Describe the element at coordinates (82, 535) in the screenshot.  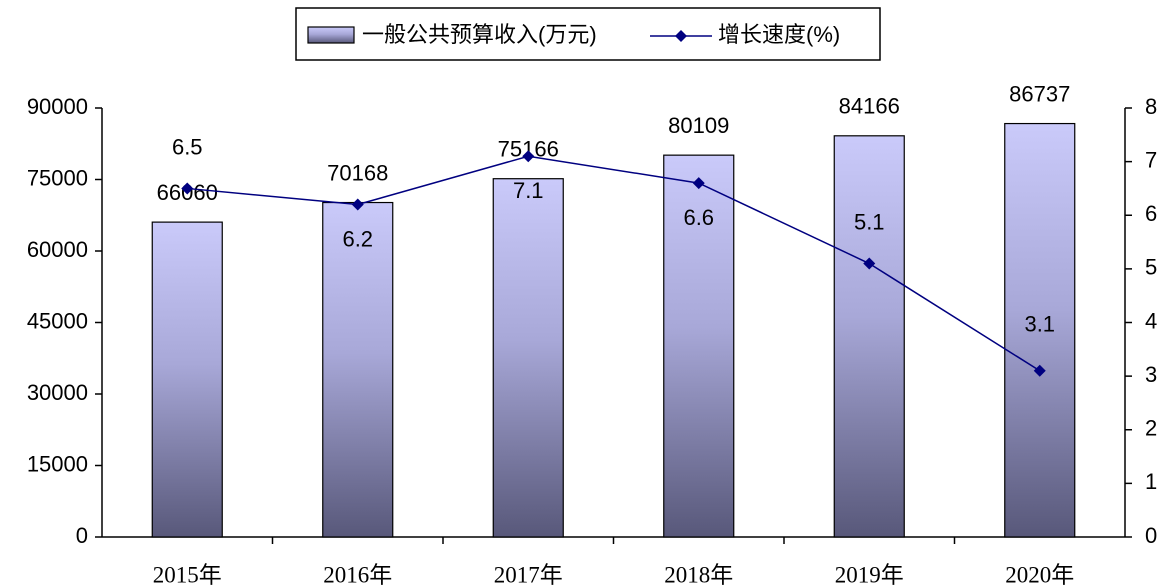
I see `y-tick-label: 0` at that location.